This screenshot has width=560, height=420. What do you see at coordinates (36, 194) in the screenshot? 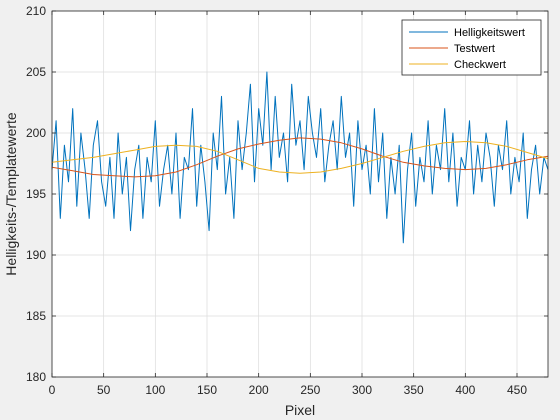
I see `y-tick-label: 195` at bounding box center [36, 194].